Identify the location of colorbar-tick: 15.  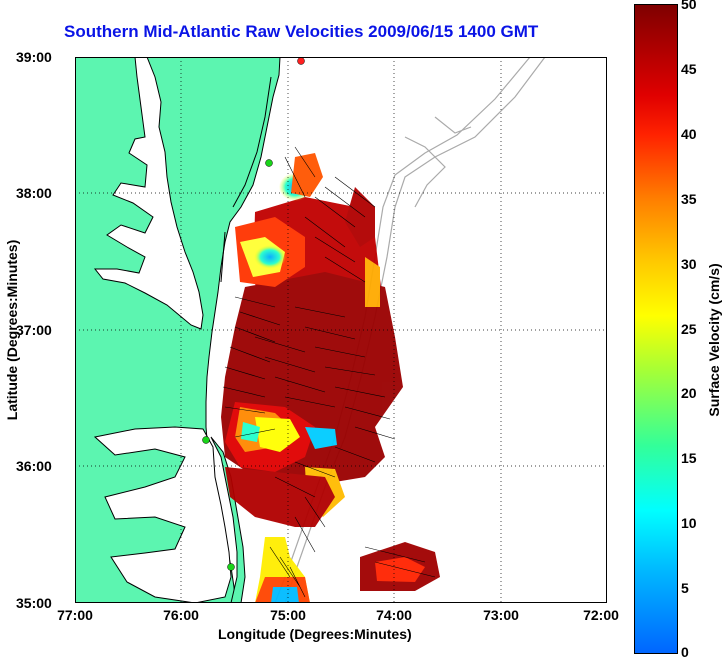
(689, 458).